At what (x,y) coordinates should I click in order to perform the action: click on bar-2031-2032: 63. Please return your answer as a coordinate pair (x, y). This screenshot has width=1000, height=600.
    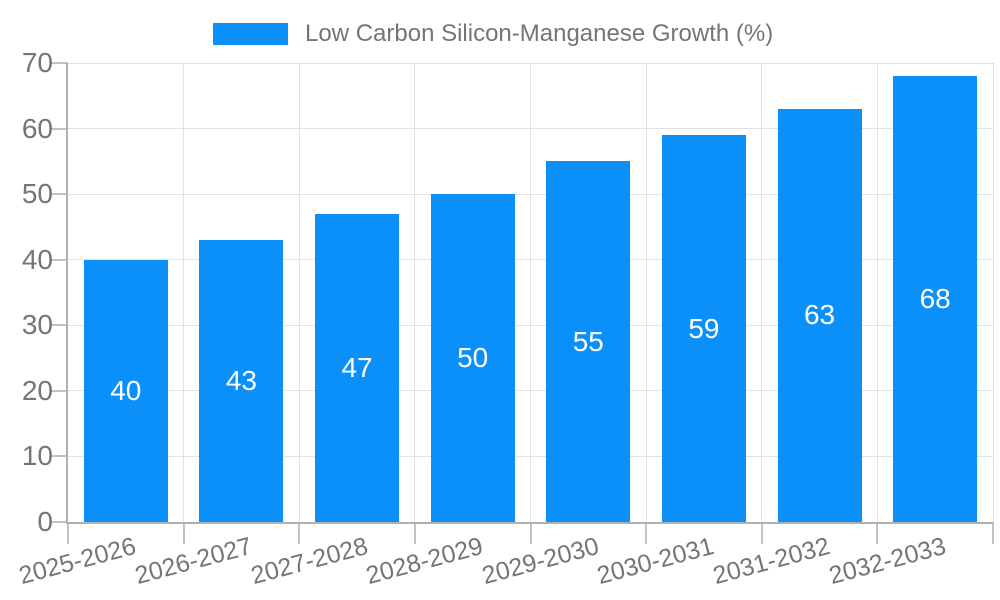
    Looking at the image, I should click on (819, 315).